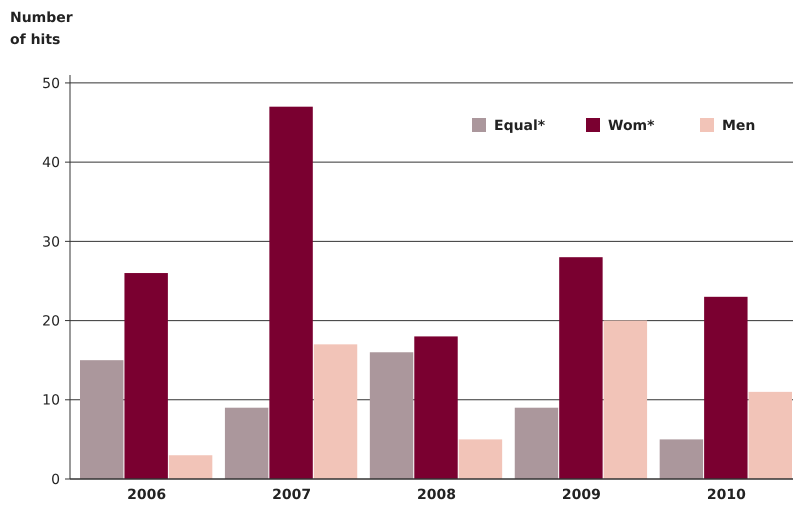 The height and width of the screenshot is (506, 795). What do you see at coordinates (581, 495) in the screenshot?
I see `x-tick-label: 2009` at bounding box center [581, 495].